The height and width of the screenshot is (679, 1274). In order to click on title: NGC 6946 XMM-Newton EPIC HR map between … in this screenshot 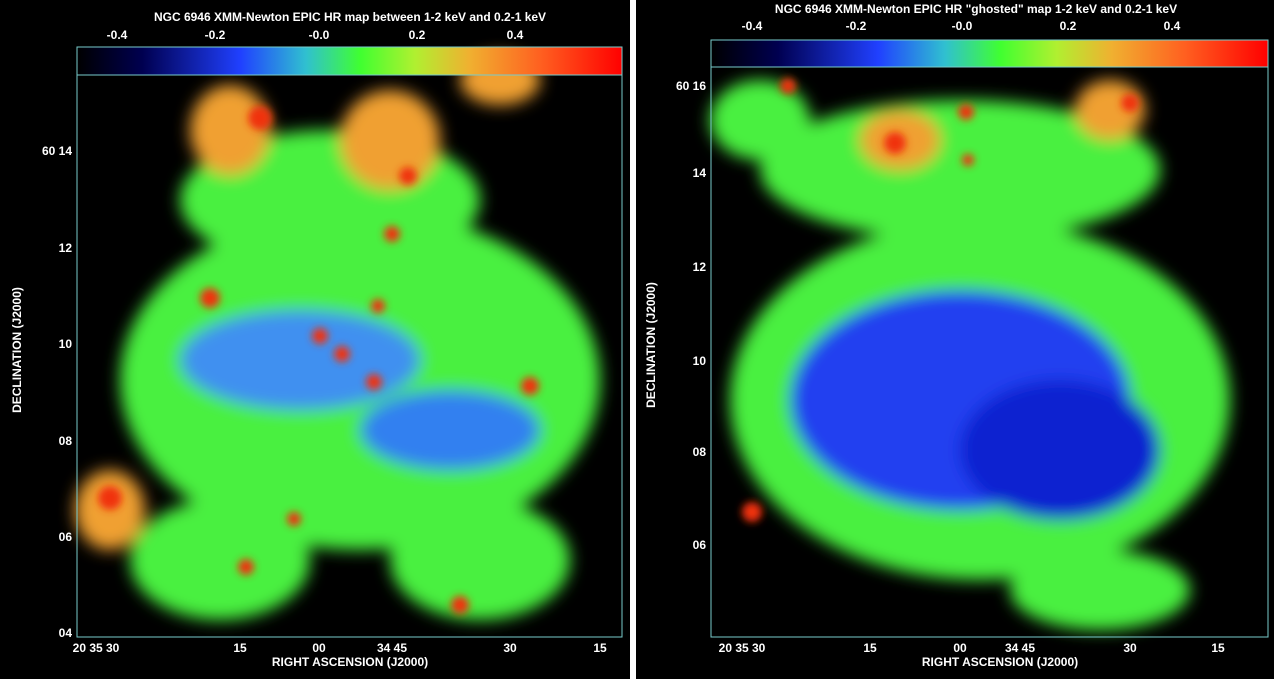, I will do `click(350, 17)`.